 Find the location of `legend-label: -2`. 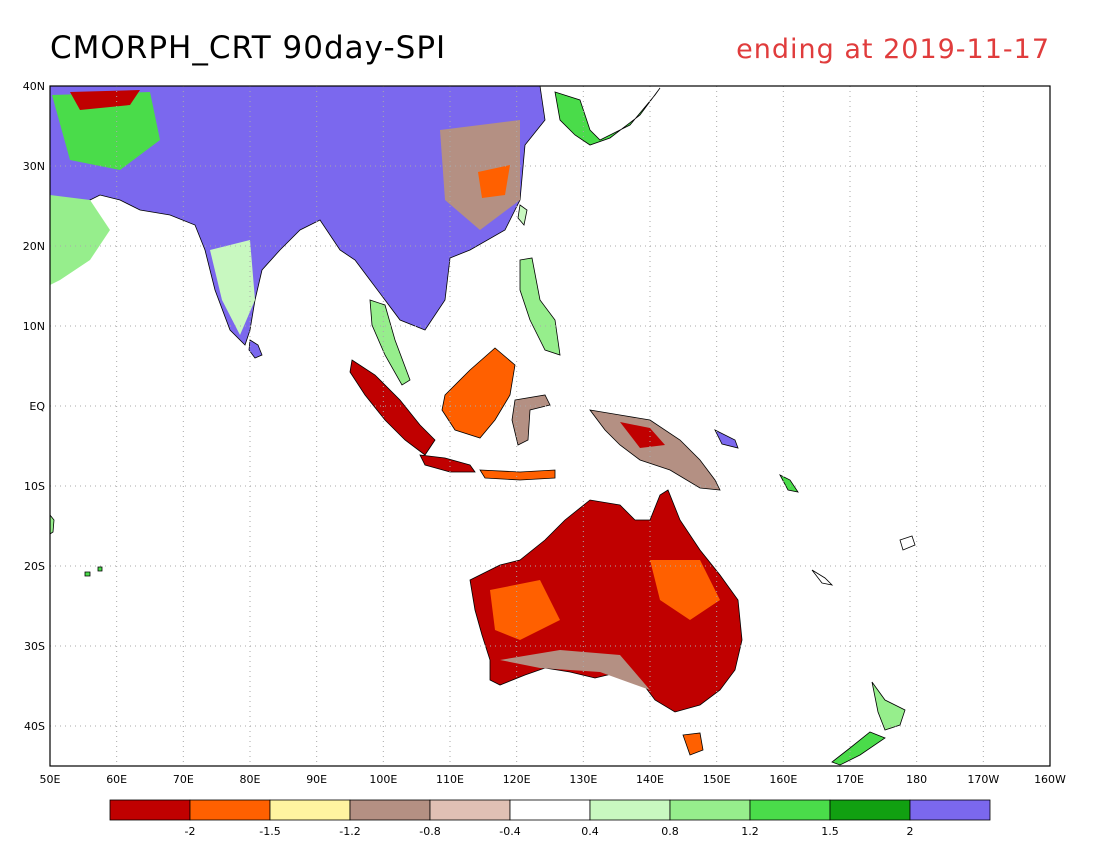

legend-label: -2 is located at coordinates (190, 831).